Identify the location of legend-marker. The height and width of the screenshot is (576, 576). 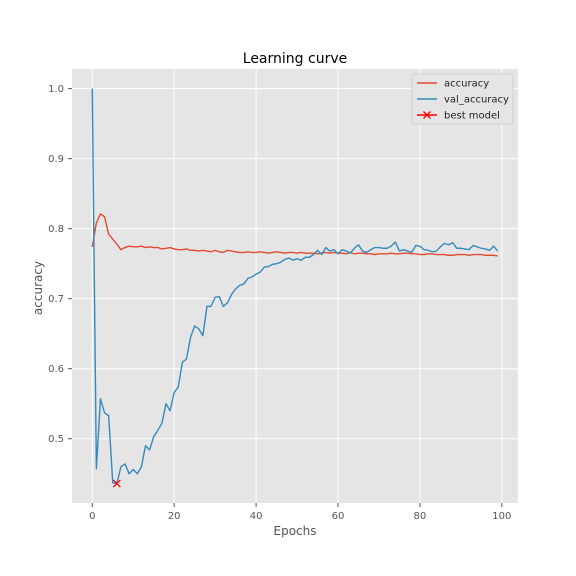
(427, 115).